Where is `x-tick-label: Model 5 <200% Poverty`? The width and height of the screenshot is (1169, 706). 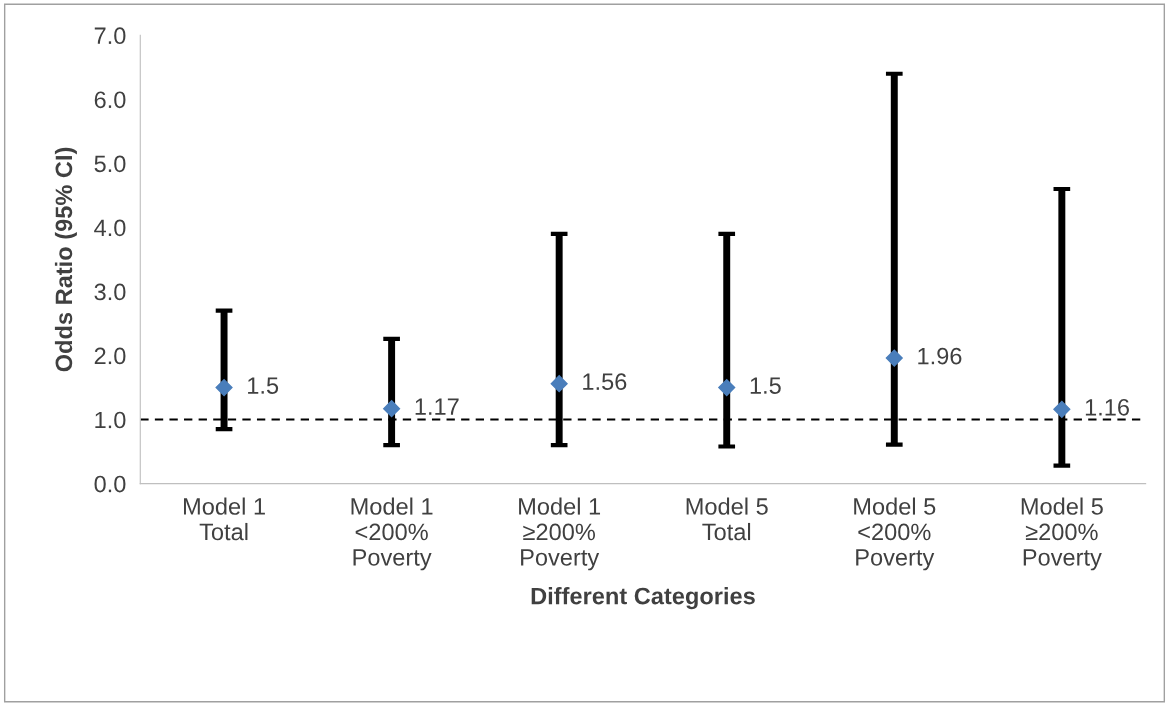
x-tick-label: Model 5 <200% Poverty is located at coordinates (895, 534).